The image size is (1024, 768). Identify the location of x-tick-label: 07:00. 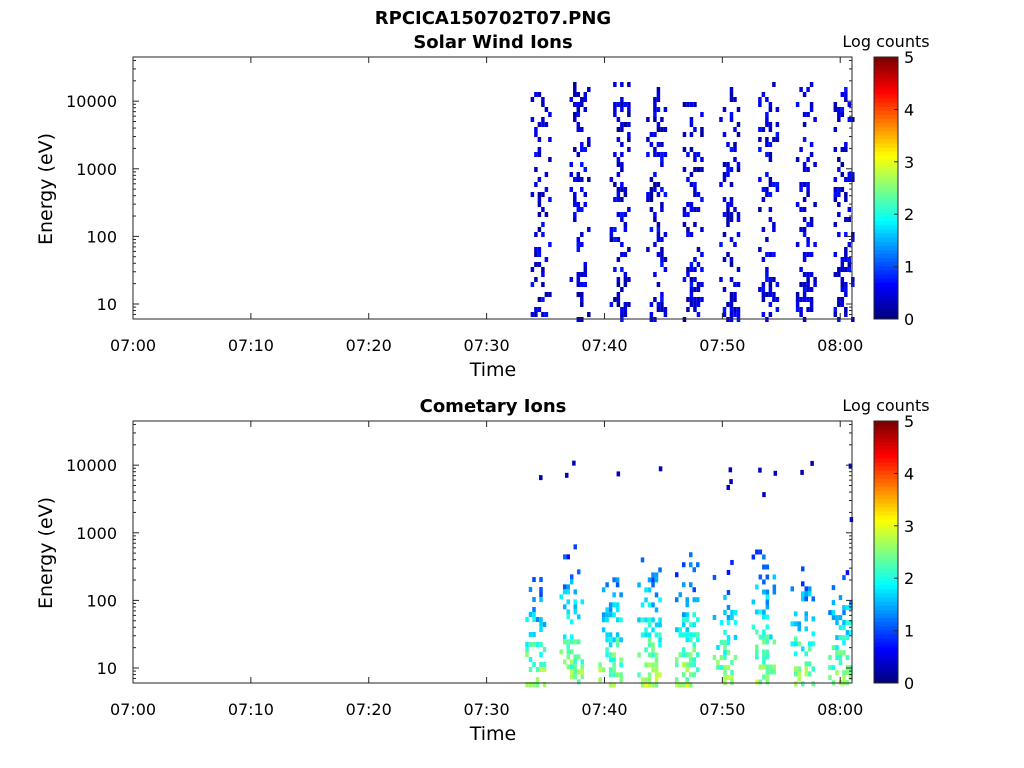
(133, 345).